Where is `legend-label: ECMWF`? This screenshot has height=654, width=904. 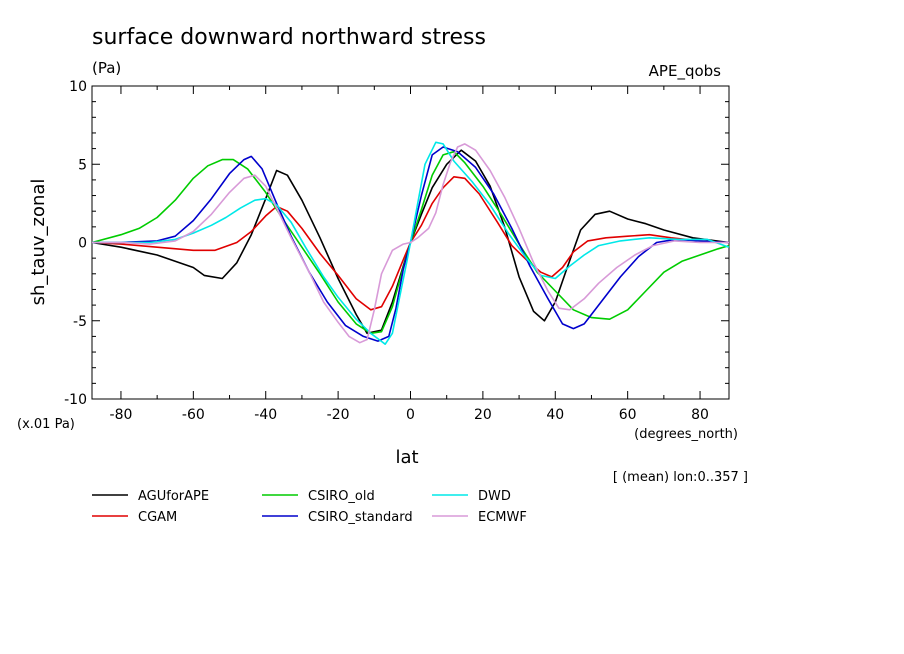 legend-label: ECMWF is located at coordinates (502, 517).